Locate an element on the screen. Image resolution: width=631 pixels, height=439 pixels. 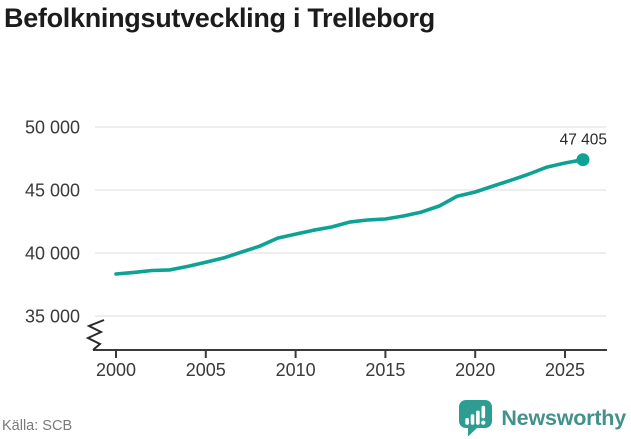
y-axis-tick-label: 45 000 is located at coordinates (52, 191).